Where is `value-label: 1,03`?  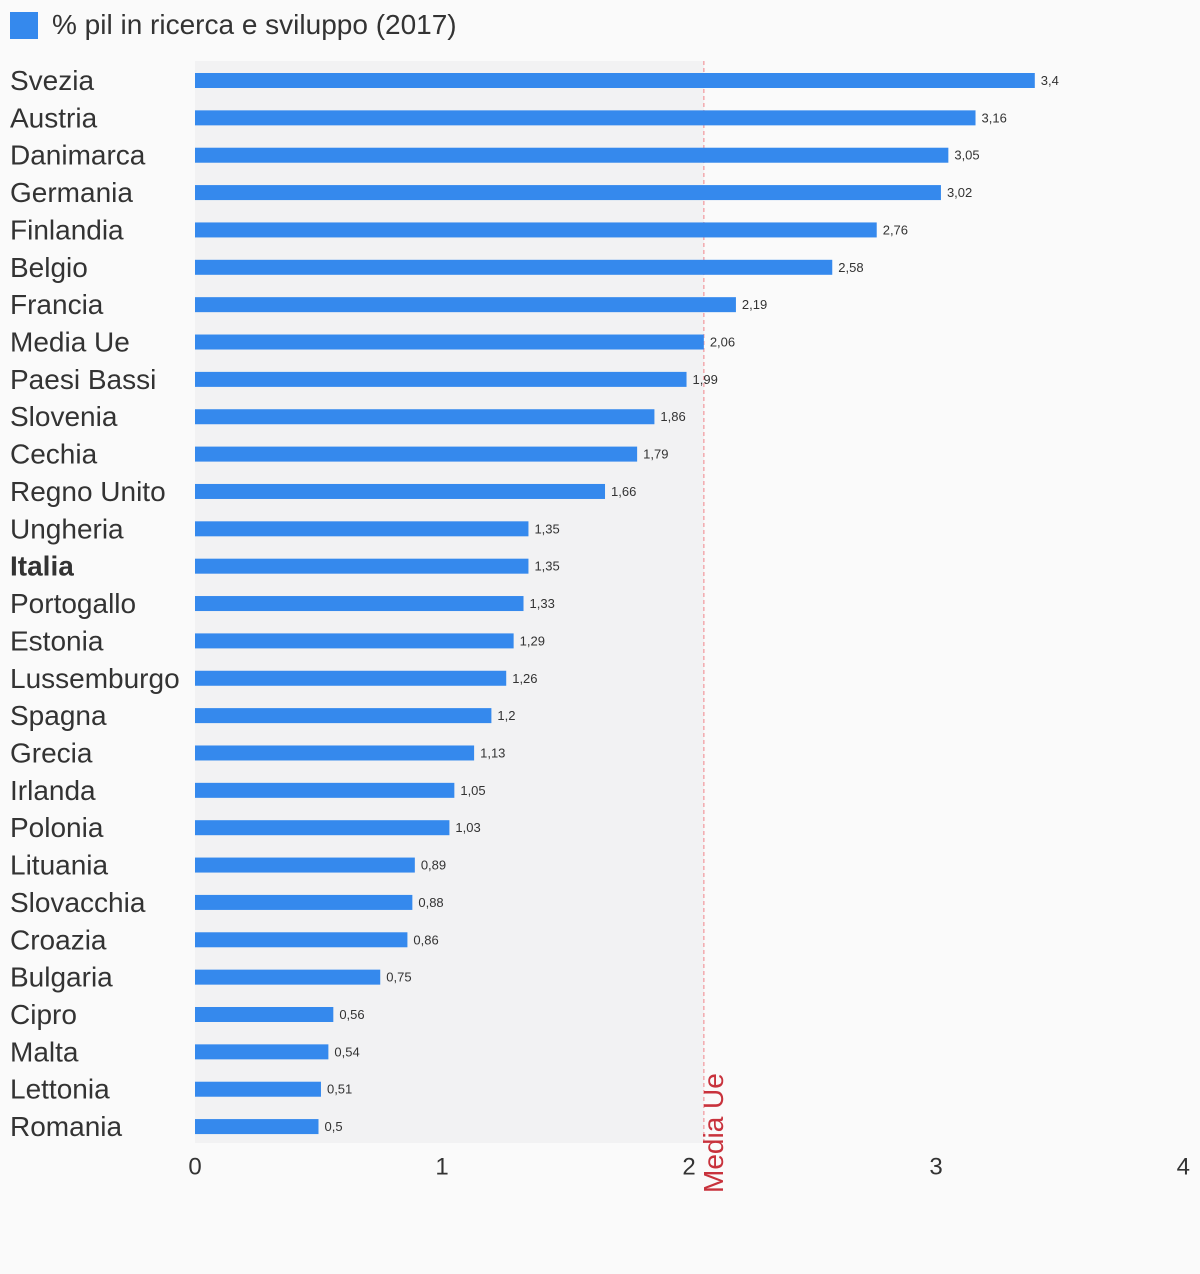
value-label: 1,03 is located at coordinates (467, 827).